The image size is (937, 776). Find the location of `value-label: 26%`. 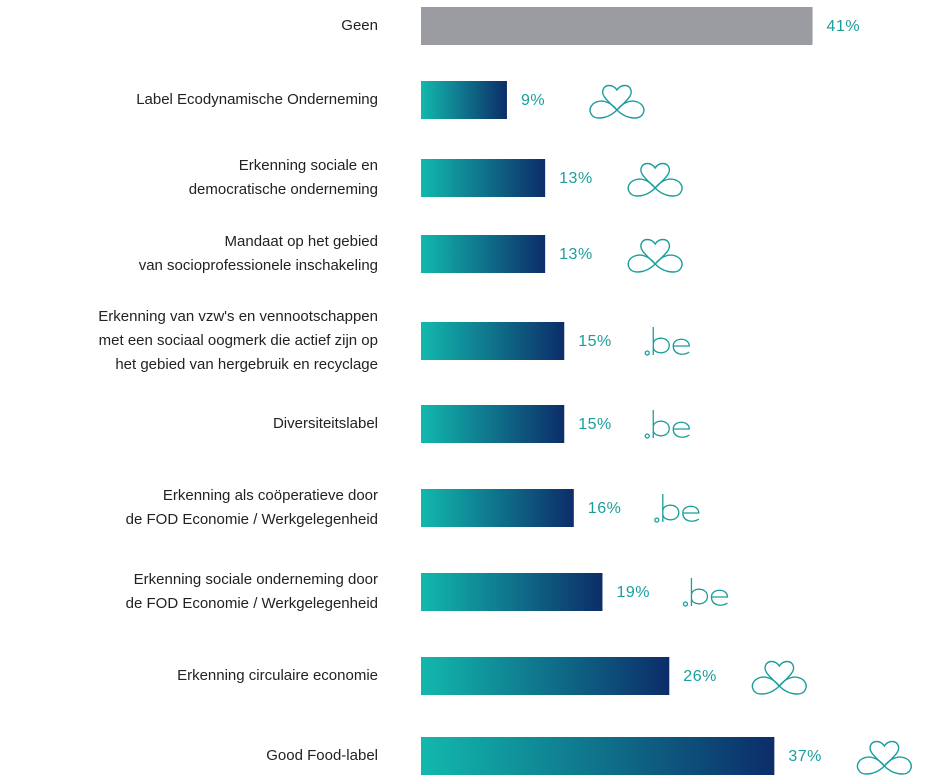

value-label: 26% is located at coordinates (700, 676).